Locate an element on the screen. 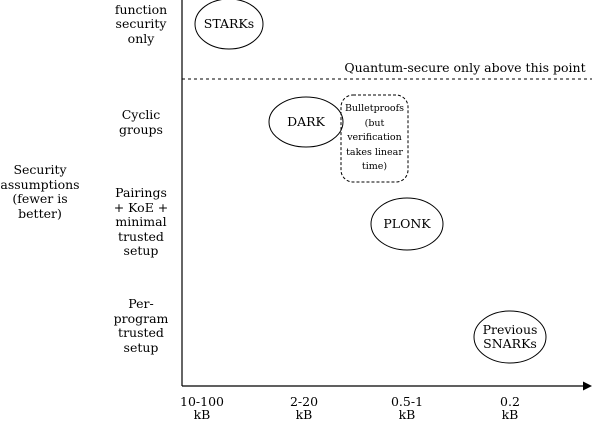 Image resolution: width=600 pixels, height=422 pixels. previous-snarks-ellipse is located at coordinates (510, 337).